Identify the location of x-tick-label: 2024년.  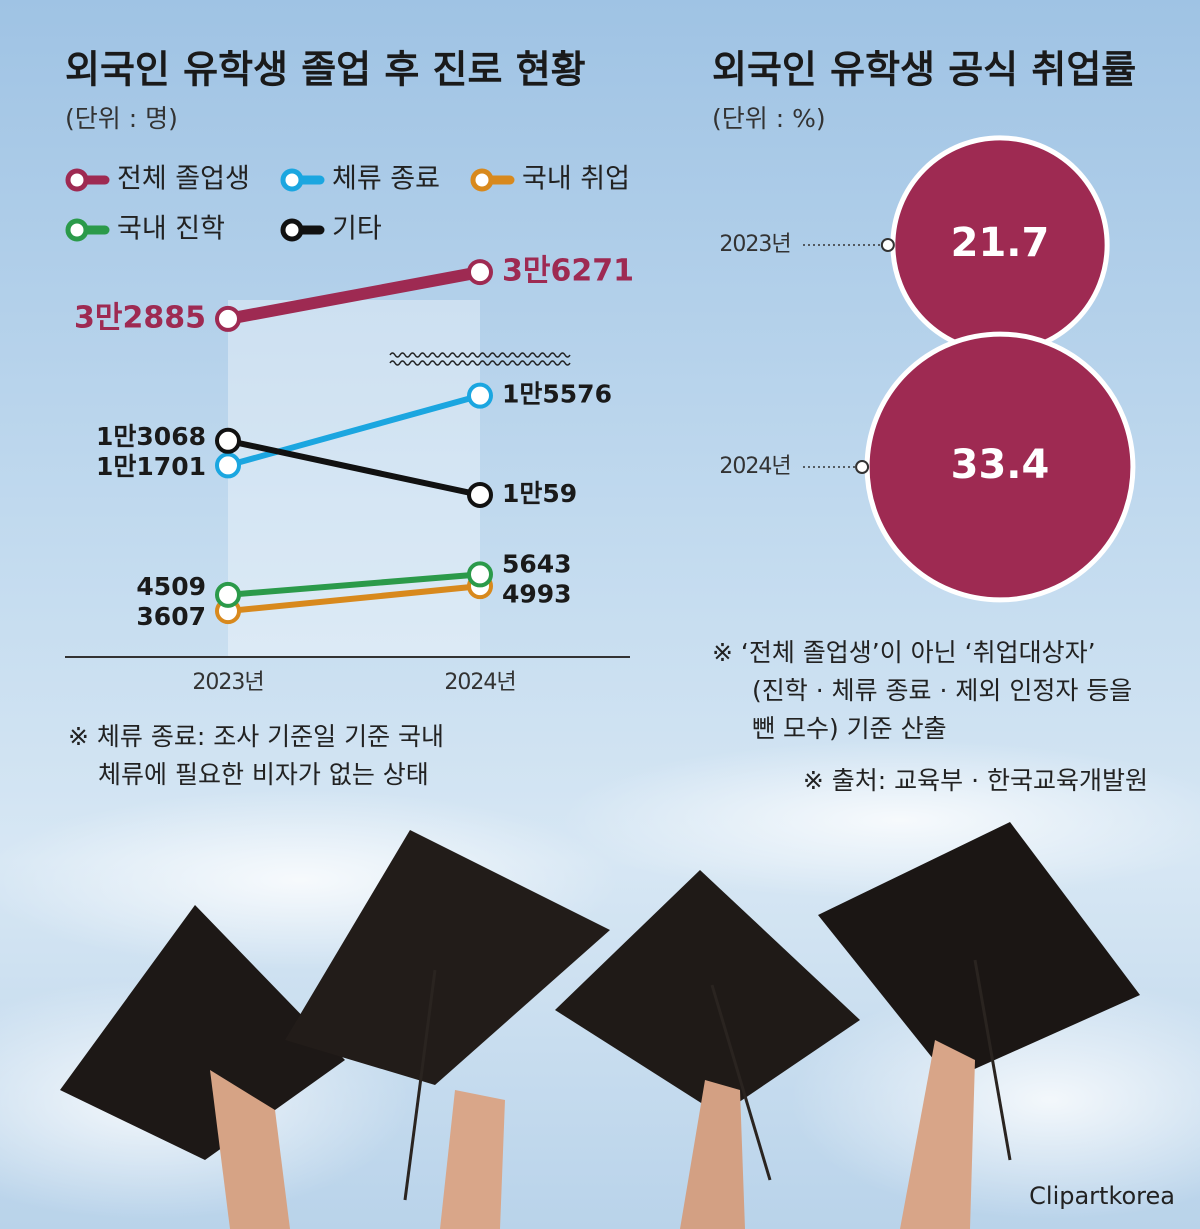
(479, 682).